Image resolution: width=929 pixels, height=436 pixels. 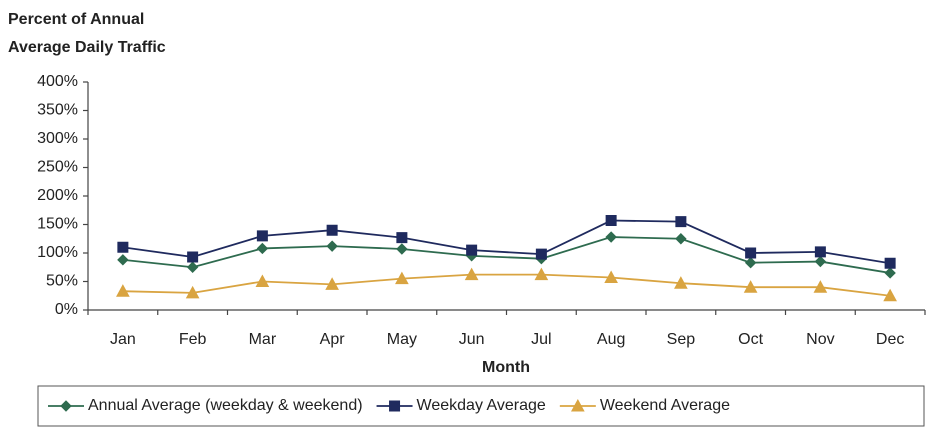 What do you see at coordinates (333, 339) in the screenshot?
I see `x-tick-label: Apr` at bounding box center [333, 339].